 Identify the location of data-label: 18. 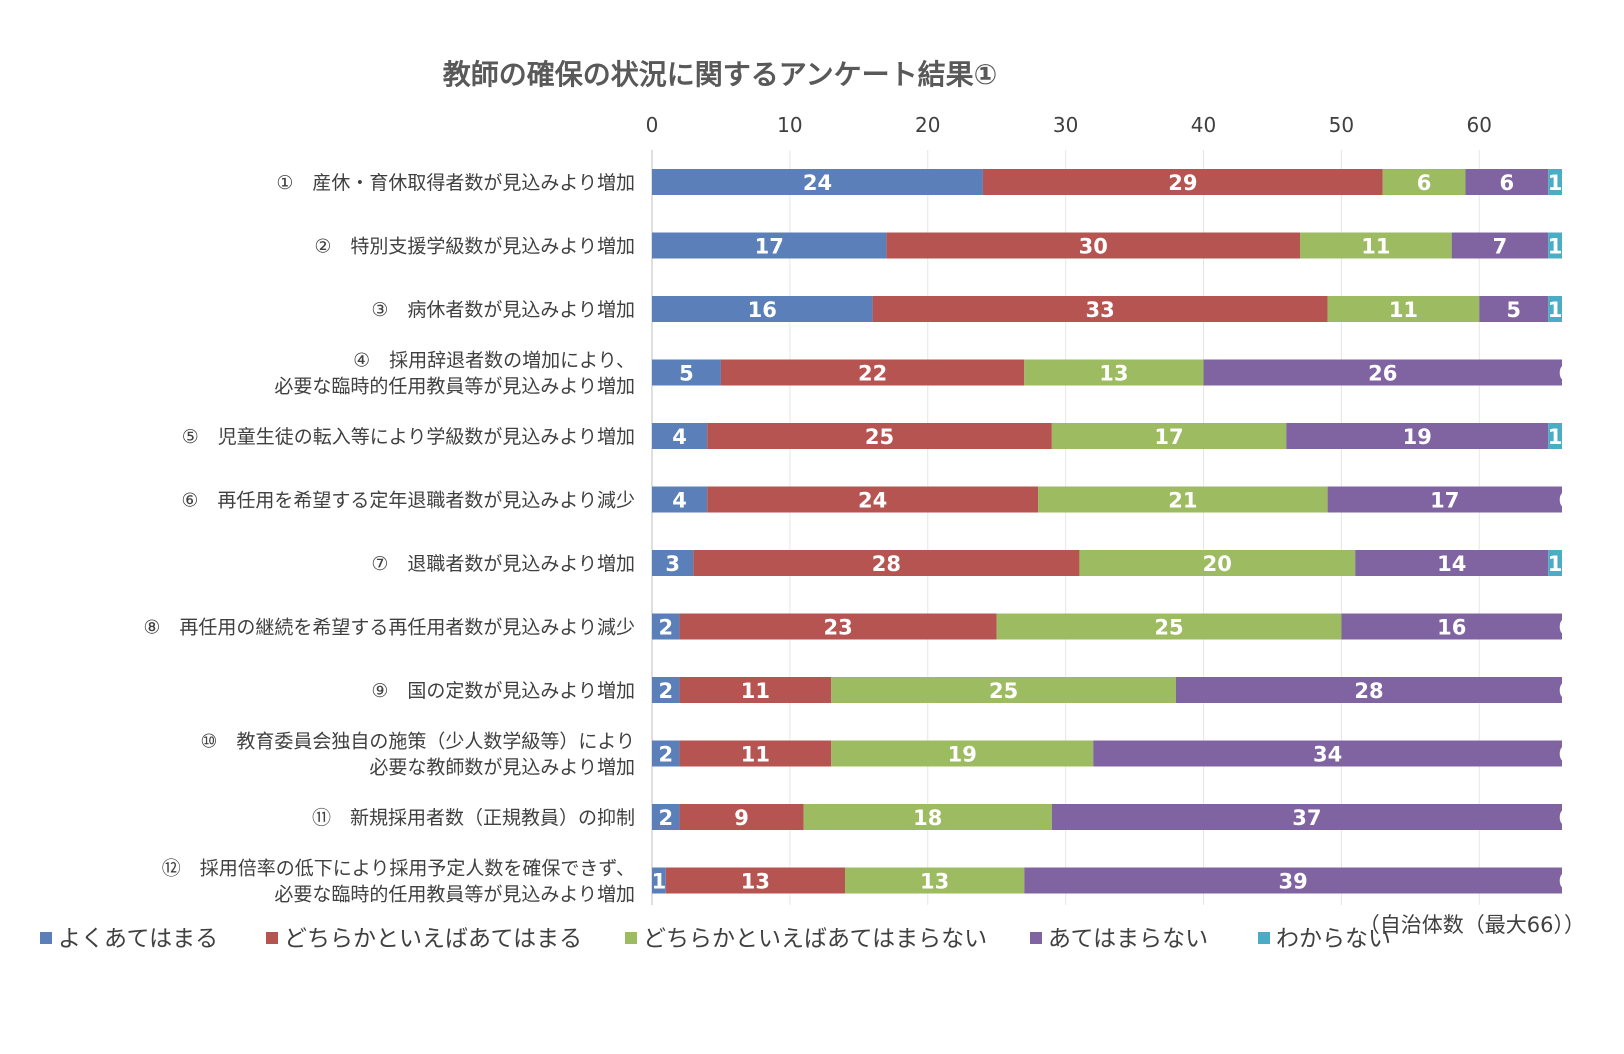
(927, 818).